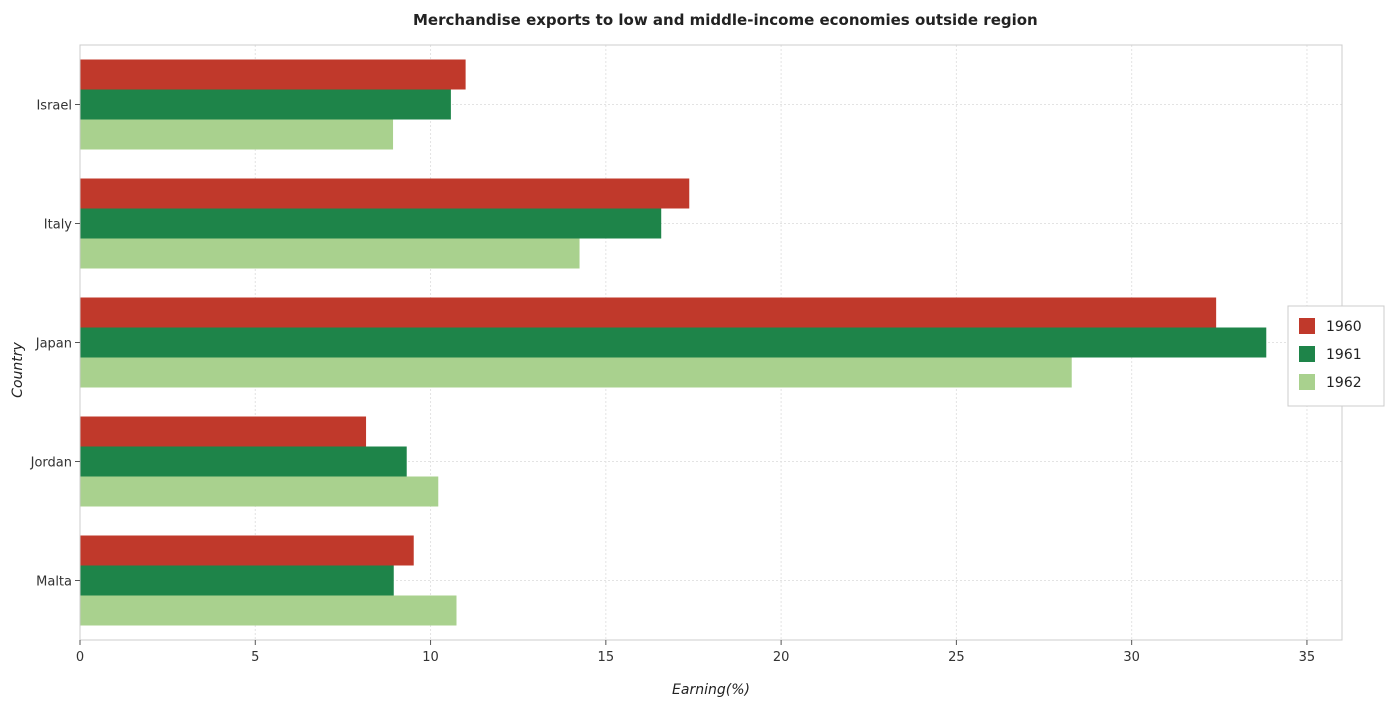 This screenshot has height=704, width=1386. I want to click on legend-label: 1961, so click(1344, 355).